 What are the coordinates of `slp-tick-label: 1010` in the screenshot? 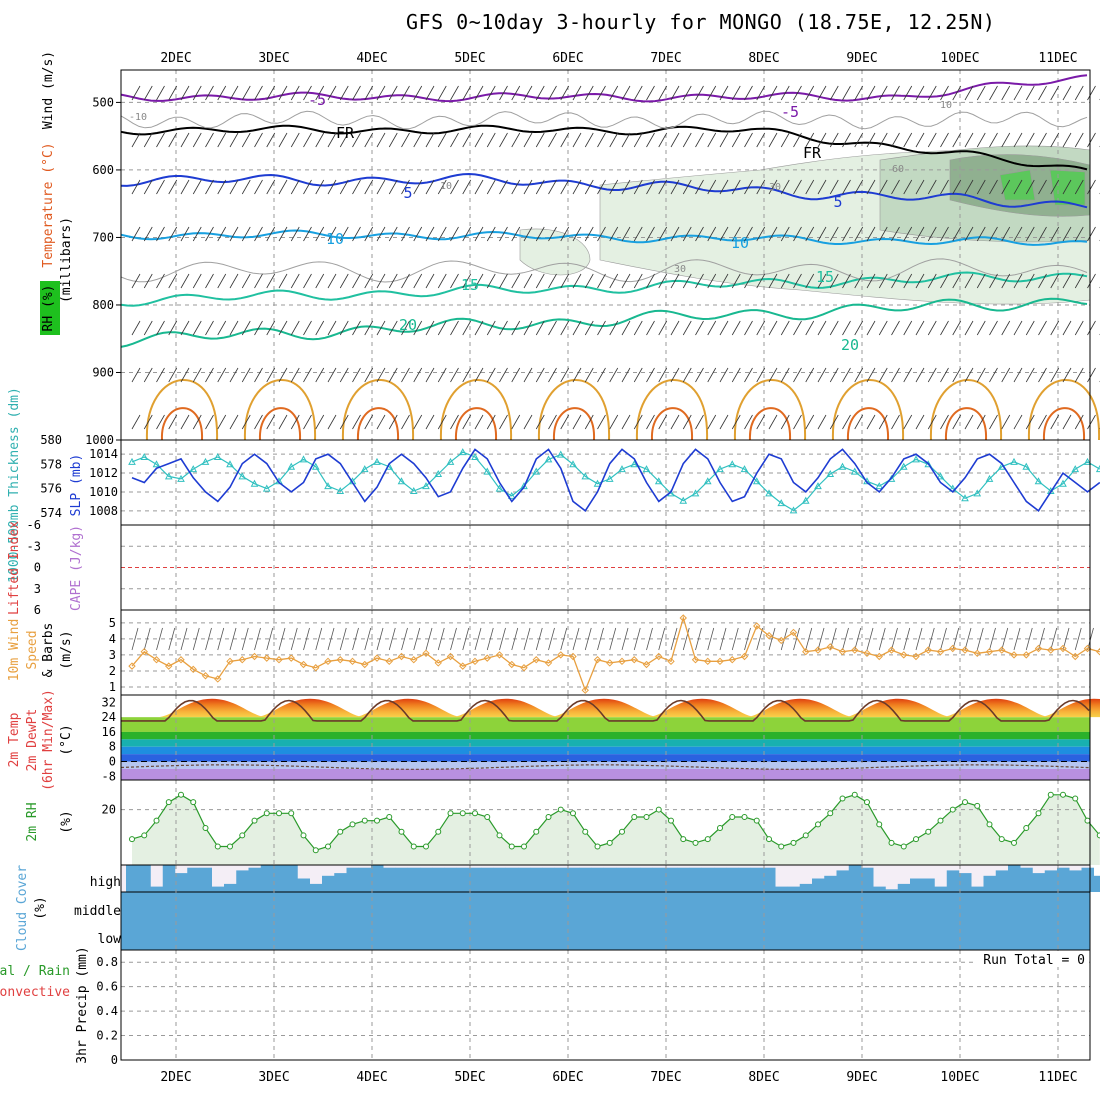 It's located at (103, 492).